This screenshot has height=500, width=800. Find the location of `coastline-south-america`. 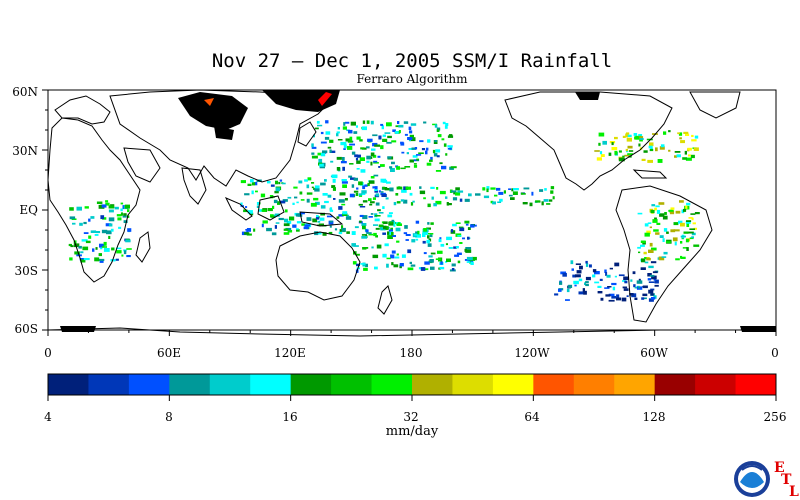

coastline-south-america is located at coordinates (664, 254).